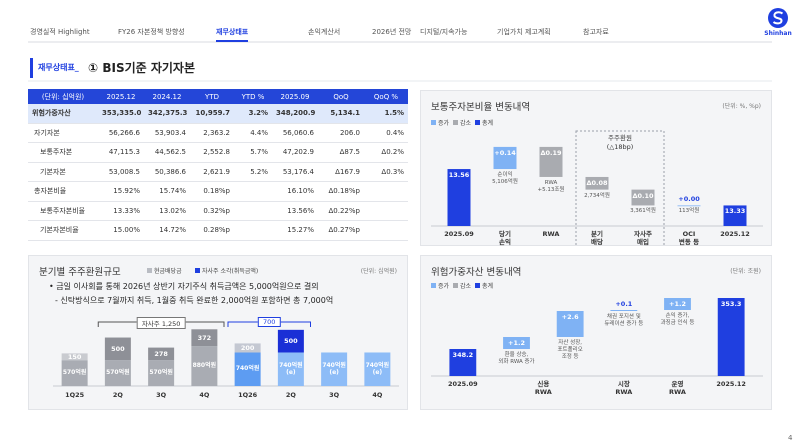 The image size is (800, 447). Describe the element at coordinates (168, 271) in the screenshot. I see `legend-label: 현금배당금` at that location.